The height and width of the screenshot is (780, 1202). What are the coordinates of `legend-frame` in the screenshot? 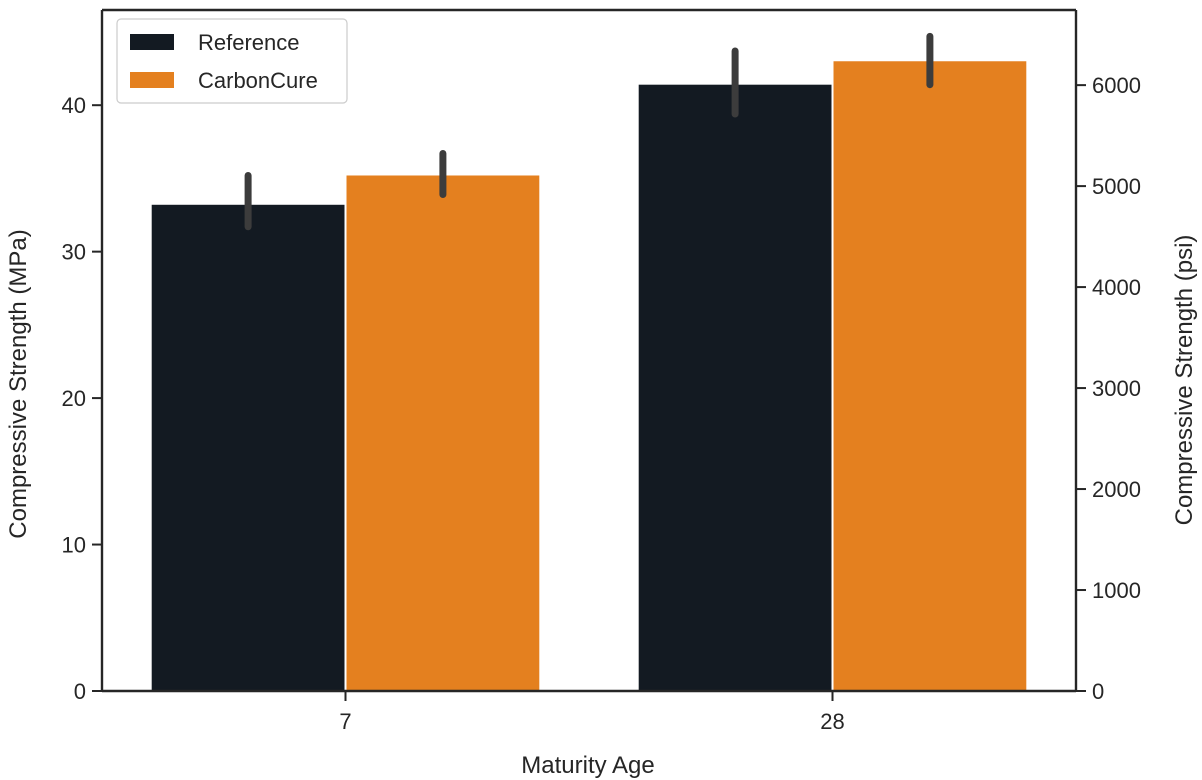 It's located at (232, 61).